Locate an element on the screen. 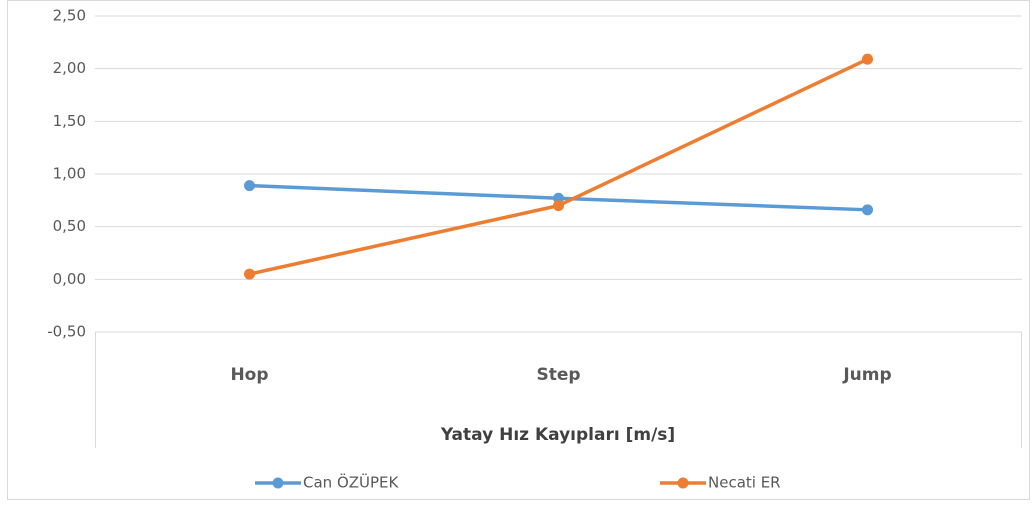 This screenshot has width=1032, height=506. legend-label: Can ÖZÜPEK is located at coordinates (351, 482).